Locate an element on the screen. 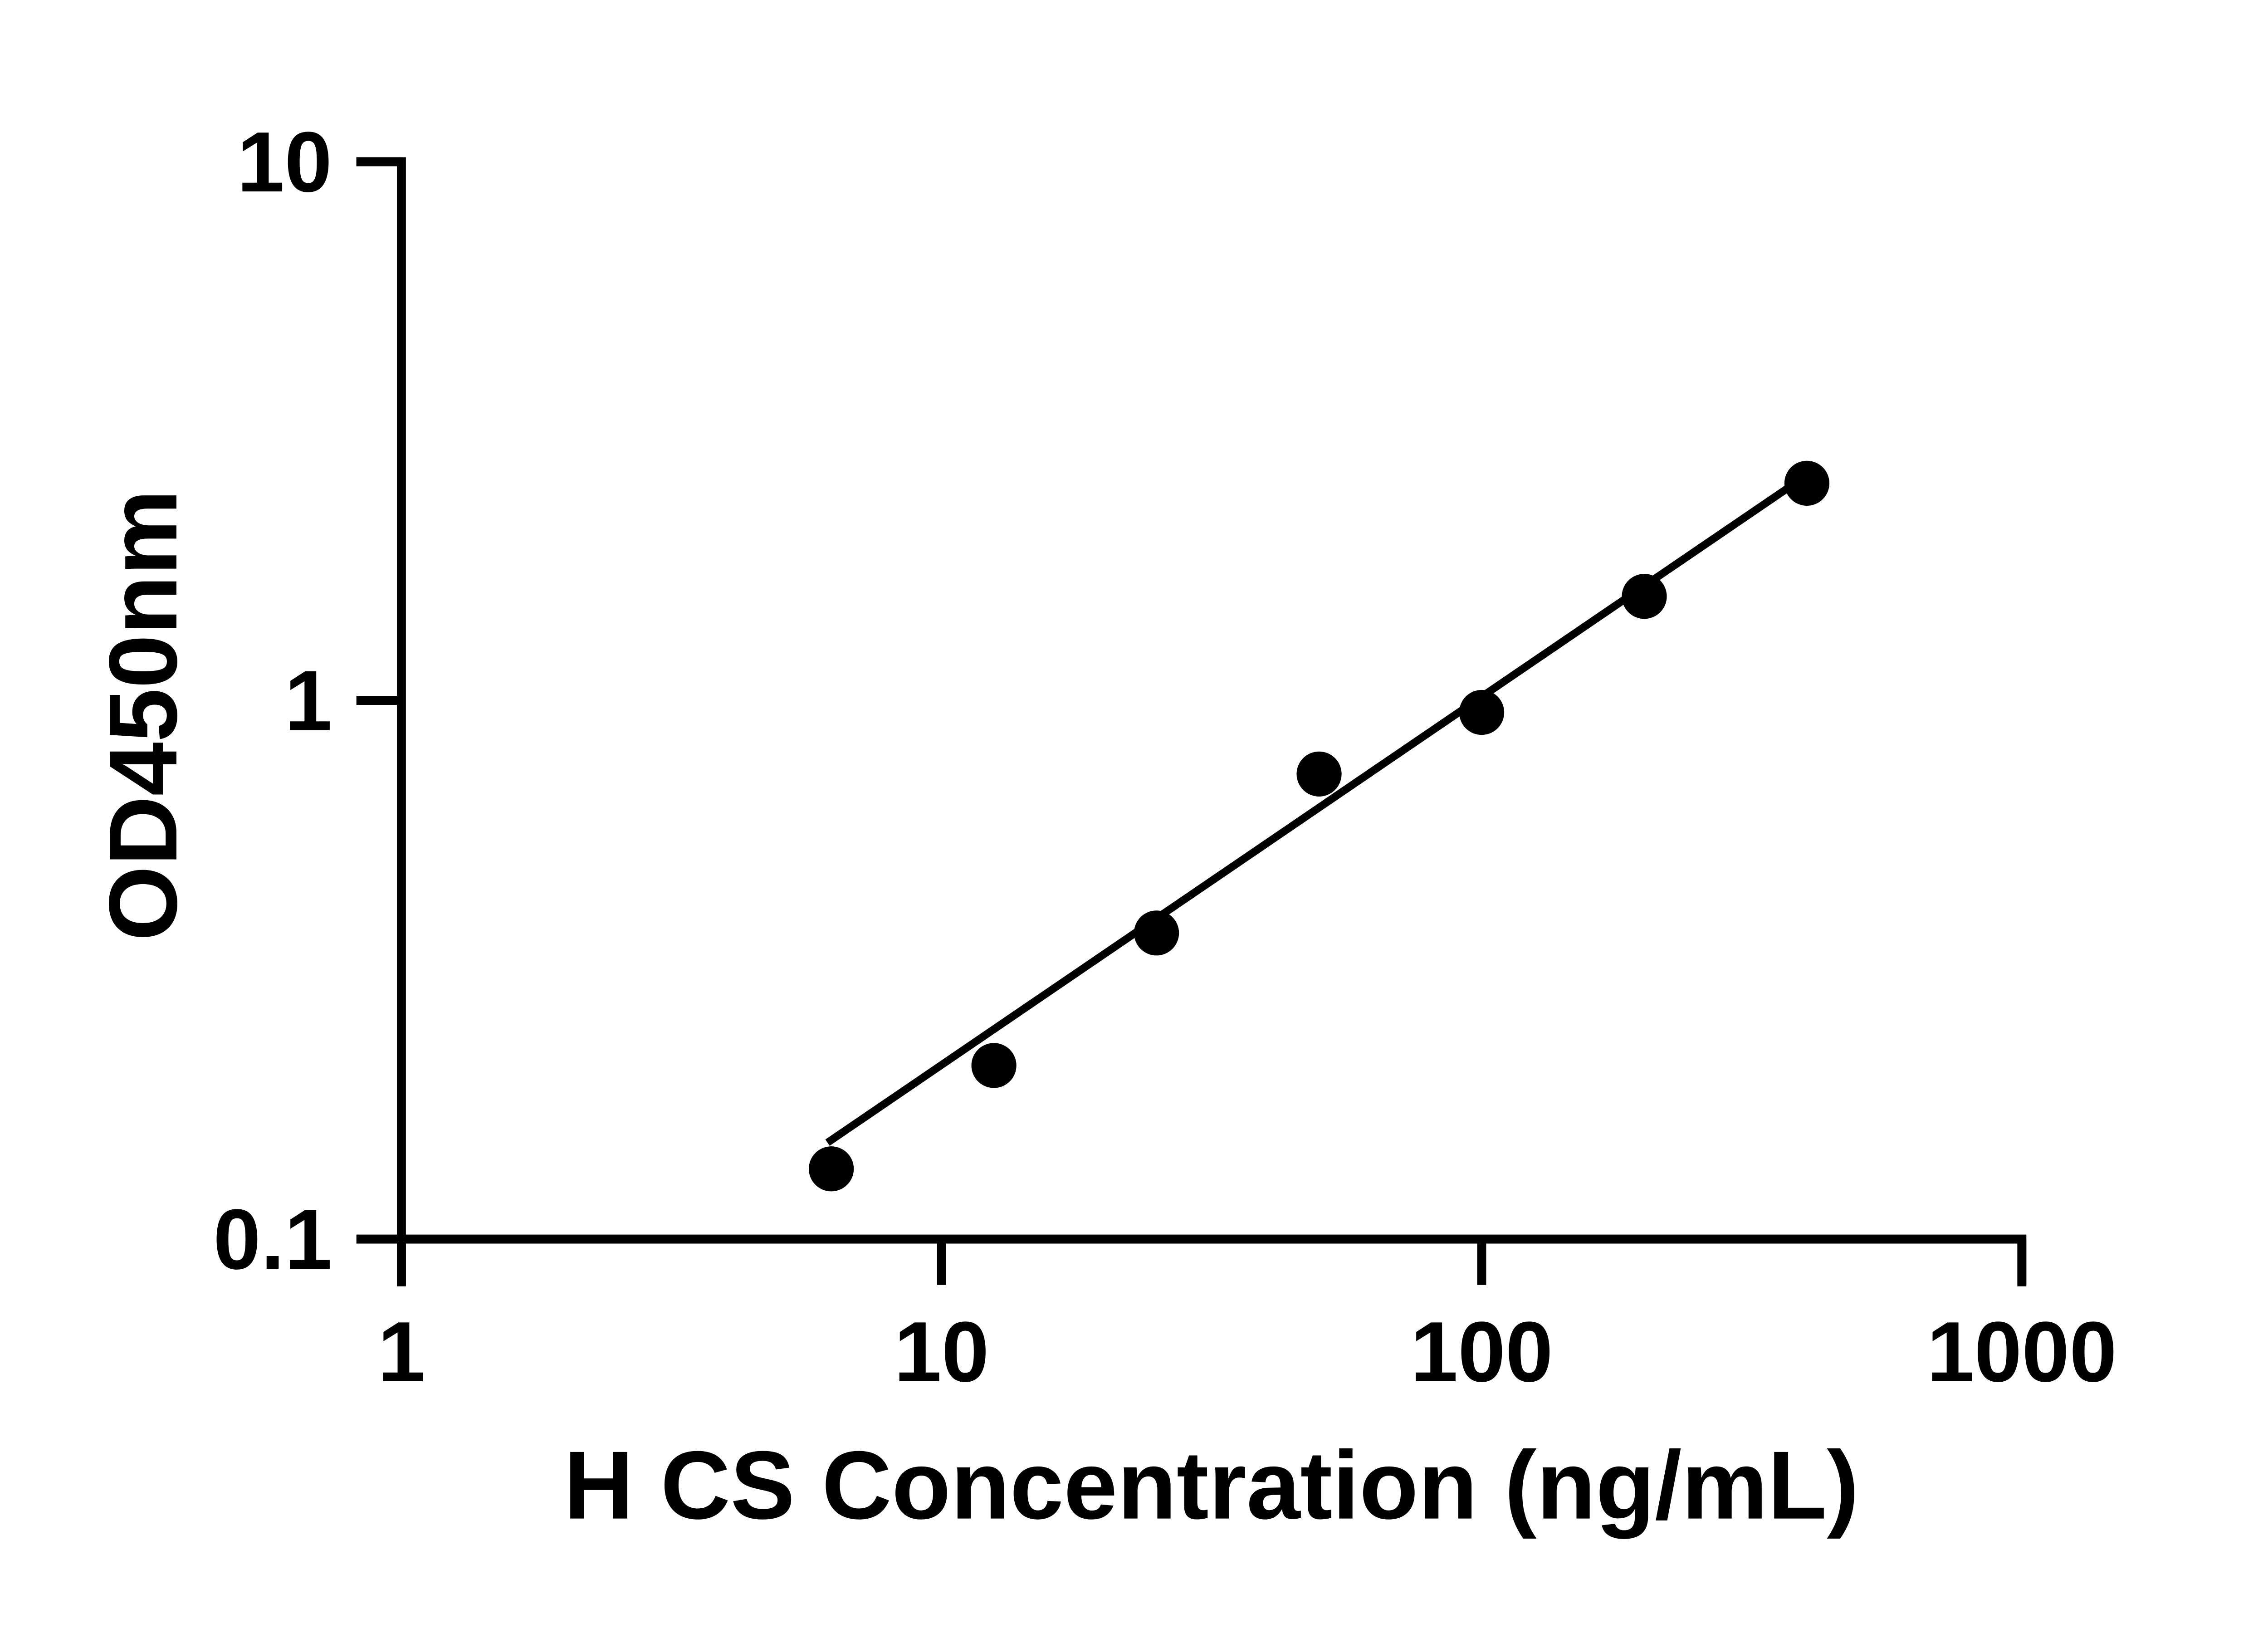 The width and height of the screenshot is (2268, 1633). y-axis-line is located at coordinates (381, 721).